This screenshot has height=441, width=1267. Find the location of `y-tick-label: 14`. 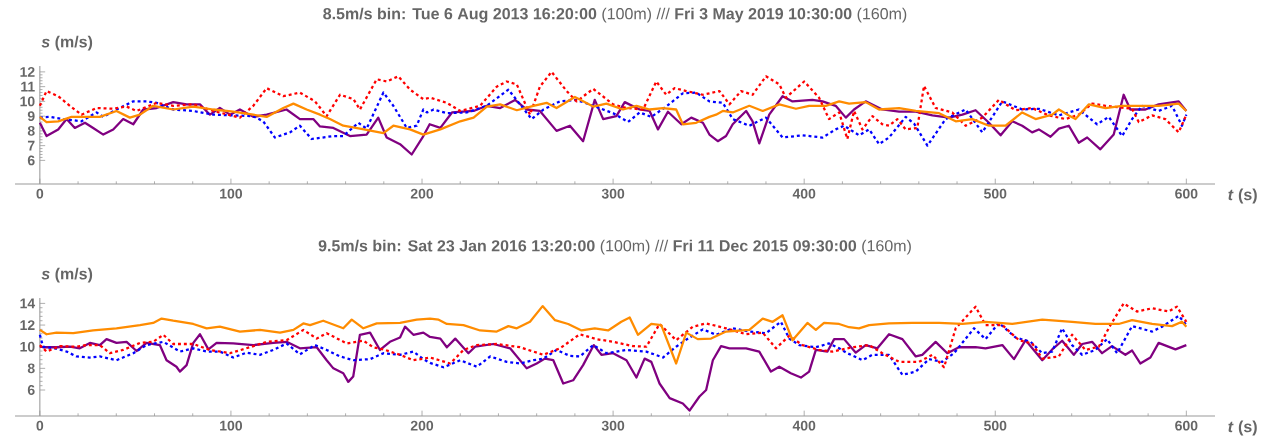

y-tick-label: 14 is located at coordinates (28, 303).